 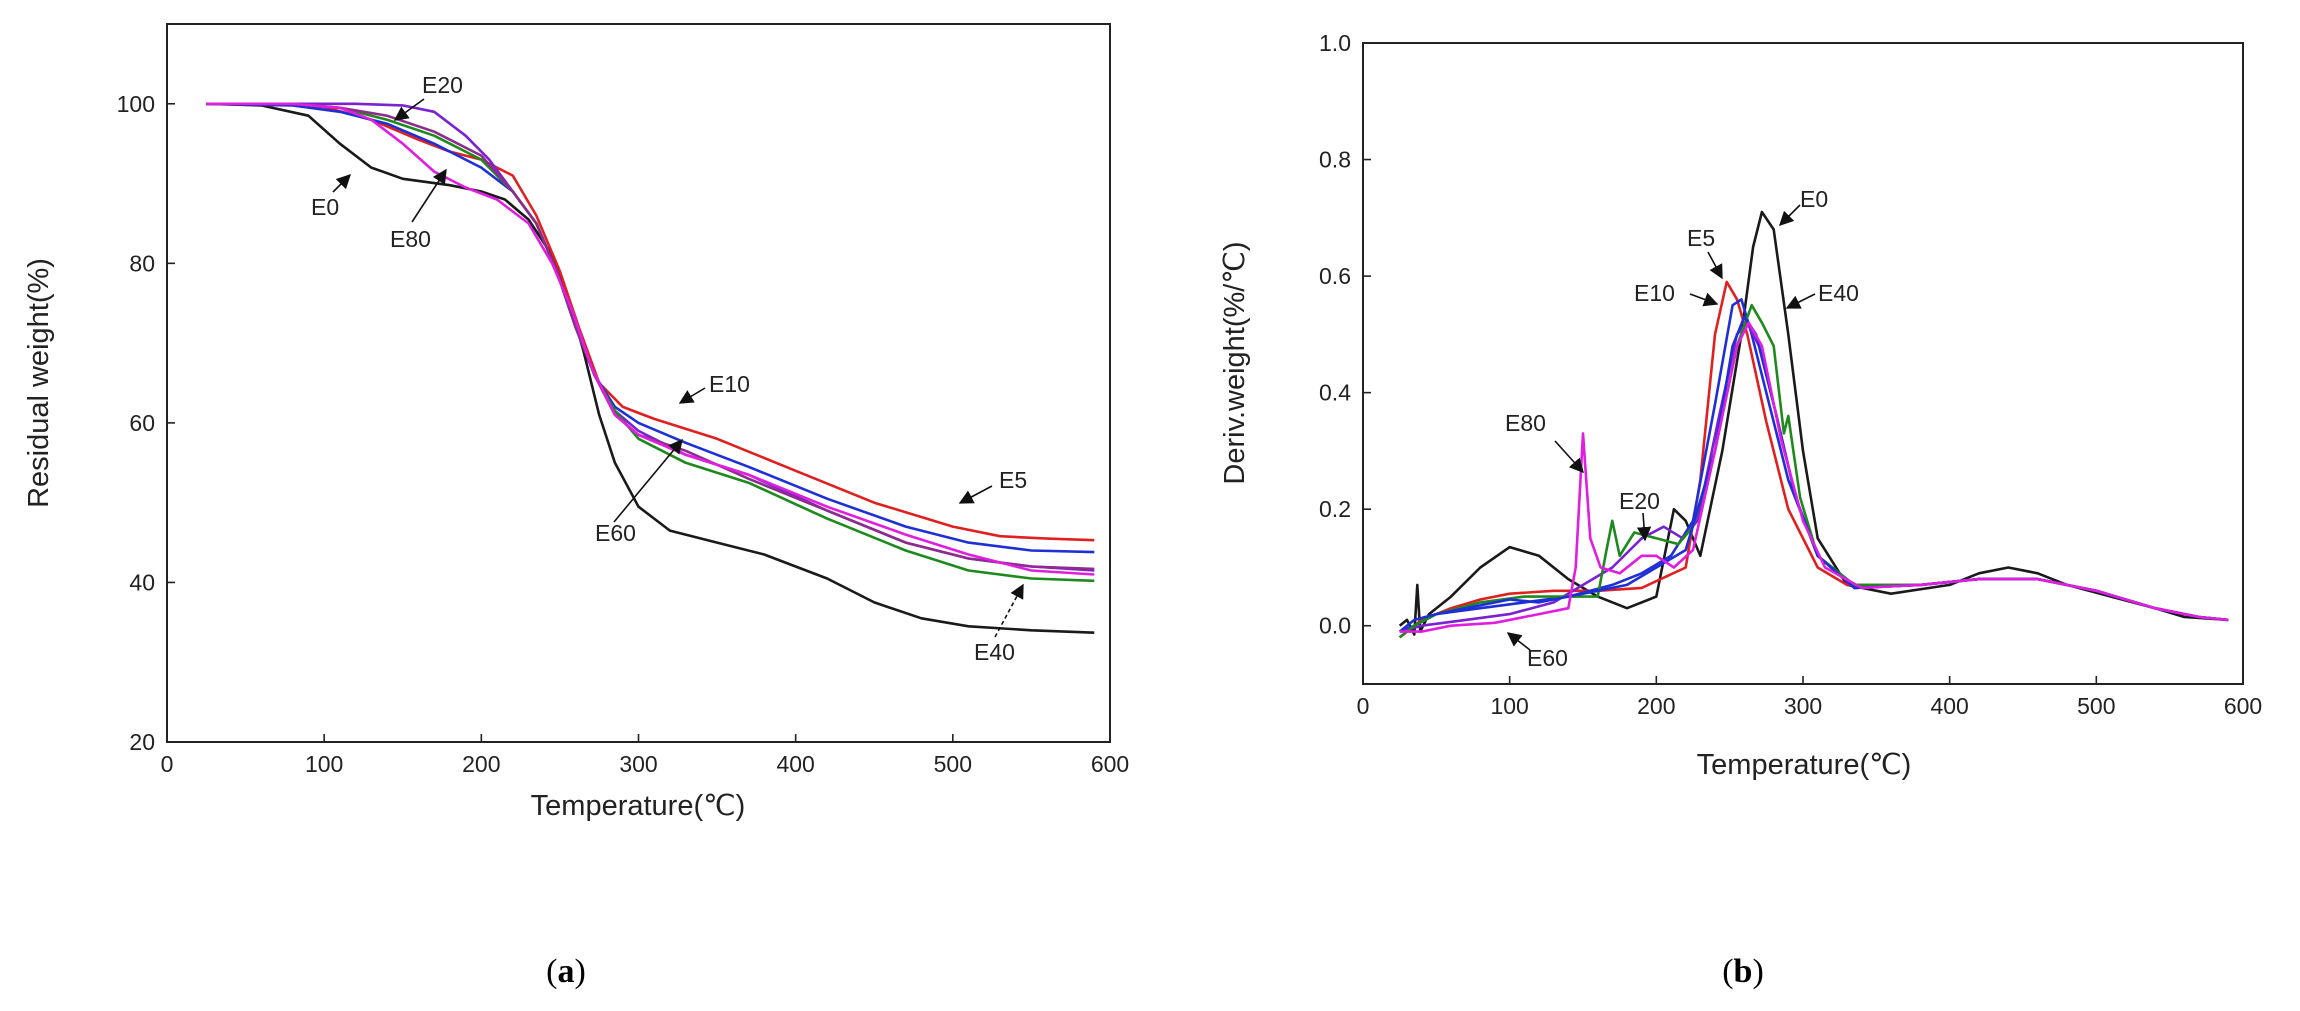 What do you see at coordinates (167, 764) in the screenshot?
I see `x-tick-label-a: 0` at bounding box center [167, 764].